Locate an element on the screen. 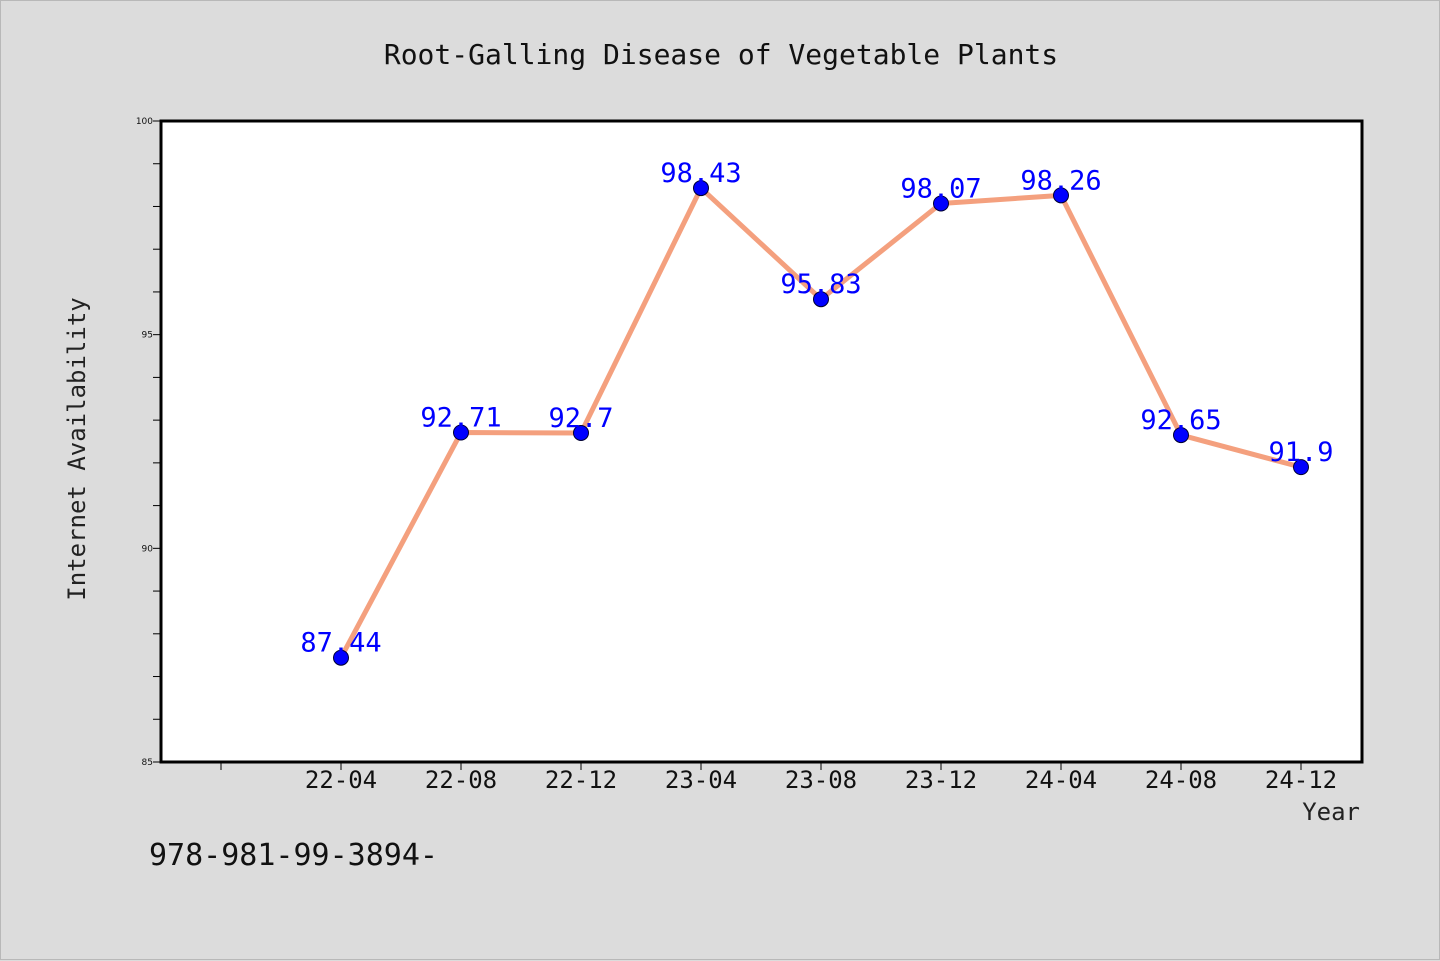 The image size is (1440, 961). x-tick-label: 22-04 is located at coordinates (341, 780).